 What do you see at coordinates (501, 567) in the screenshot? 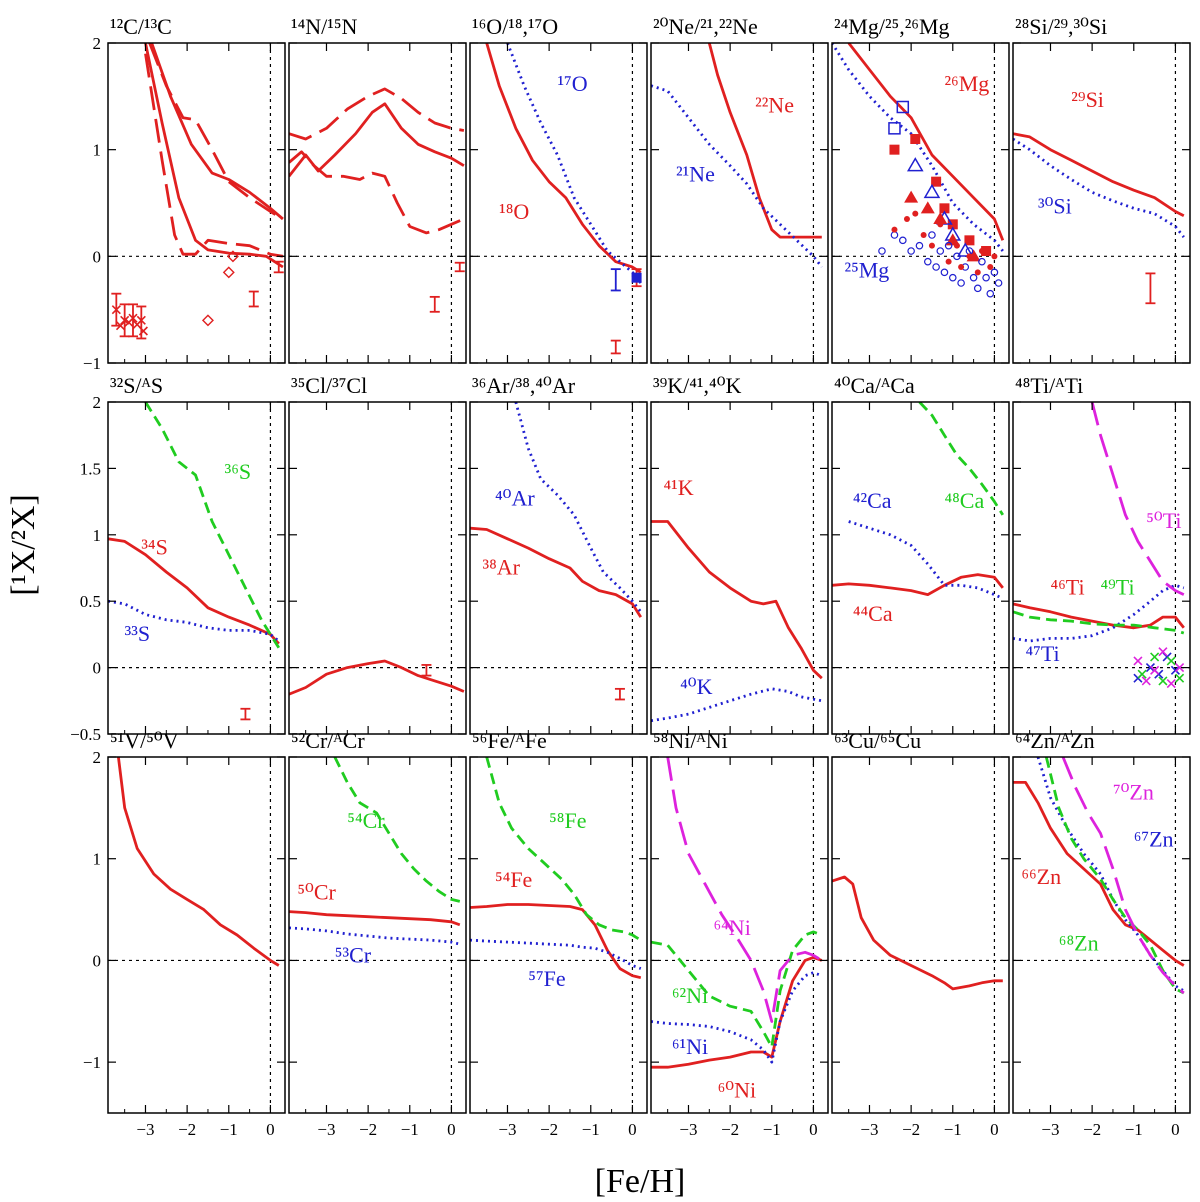
I see `panel-8-label-1: ³⁸Ar` at bounding box center [501, 567].